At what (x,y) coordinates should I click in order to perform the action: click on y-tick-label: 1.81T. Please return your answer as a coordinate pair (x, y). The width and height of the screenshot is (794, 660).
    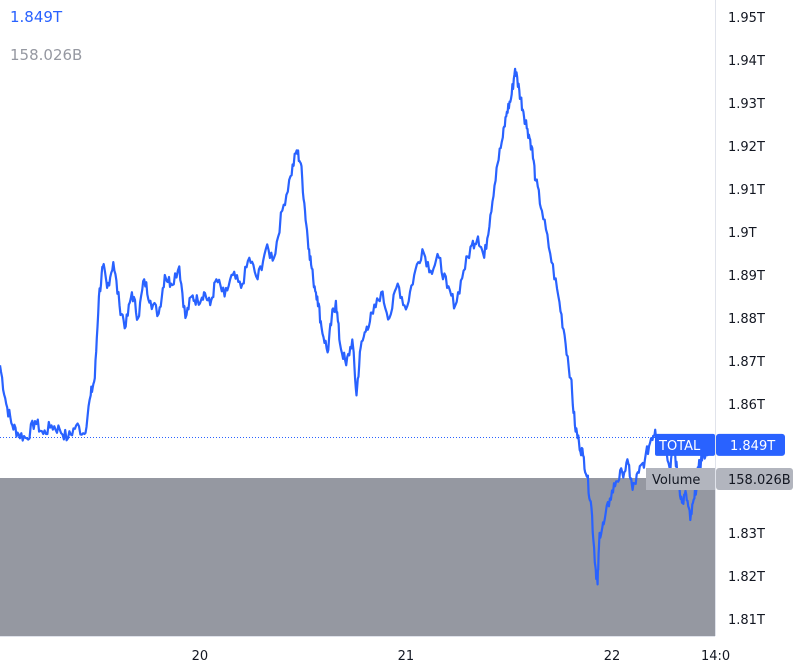
    Looking at the image, I should click on (746, 620).